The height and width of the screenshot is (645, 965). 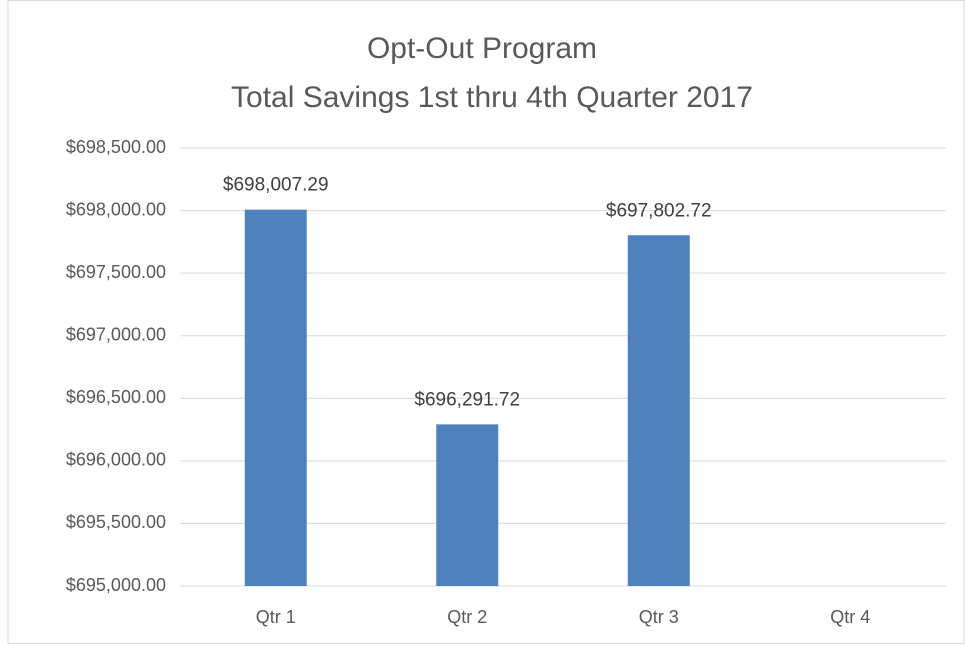 What do you see at coordinates (116, 334) in the screenshot?
I see `y-tick-label: $697,000.00` at bounding box center [116, 334].